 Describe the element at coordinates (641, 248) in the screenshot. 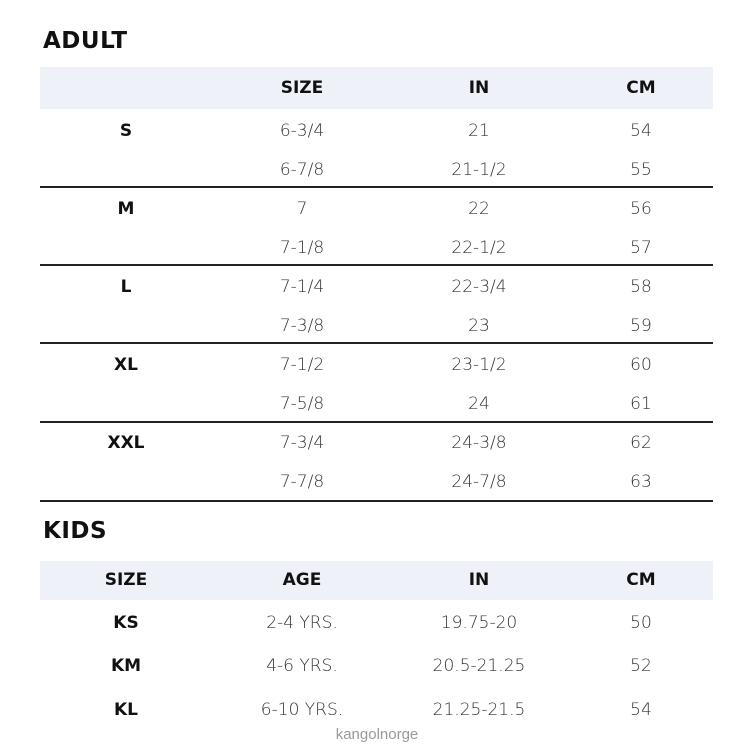

I see `table-cell: 57` at that location.